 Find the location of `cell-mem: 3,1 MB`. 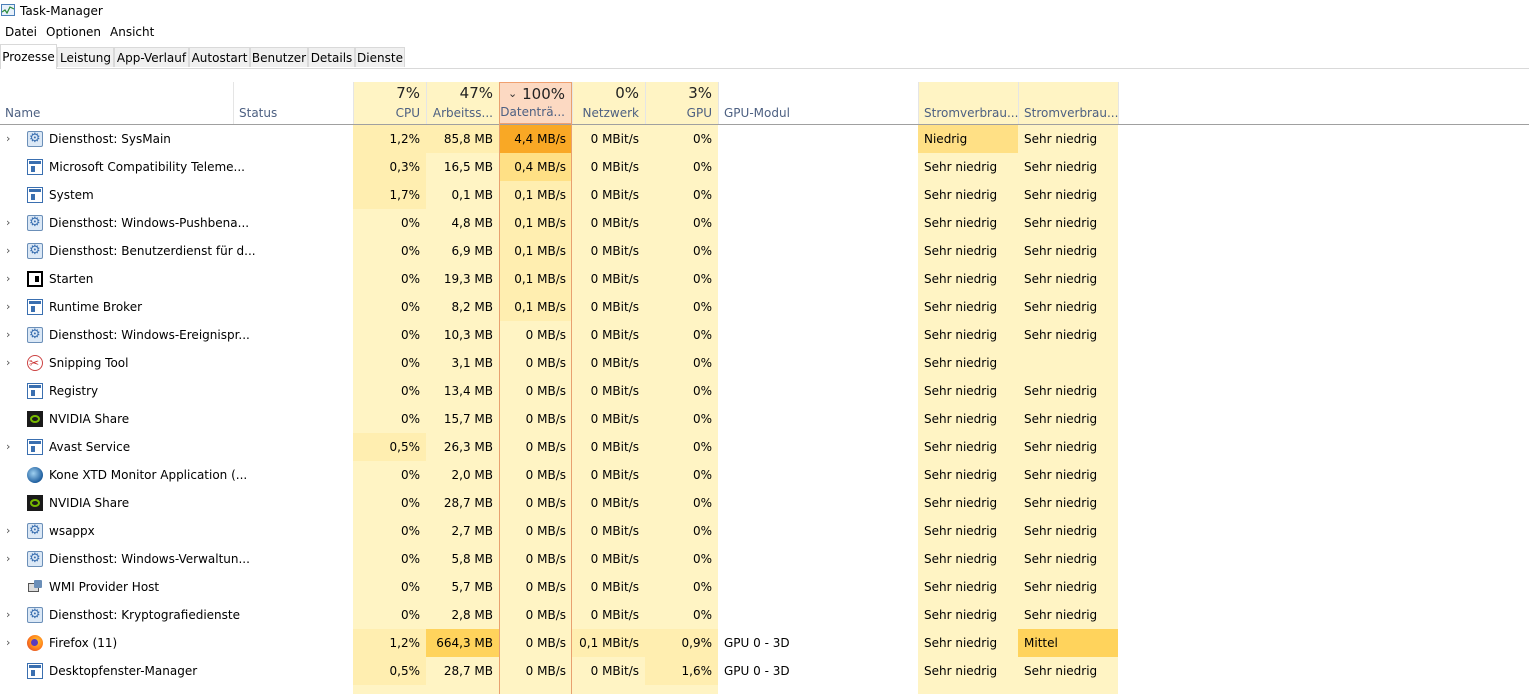

cell-mem: 3,1 MB is located at coordinates (472, 363).